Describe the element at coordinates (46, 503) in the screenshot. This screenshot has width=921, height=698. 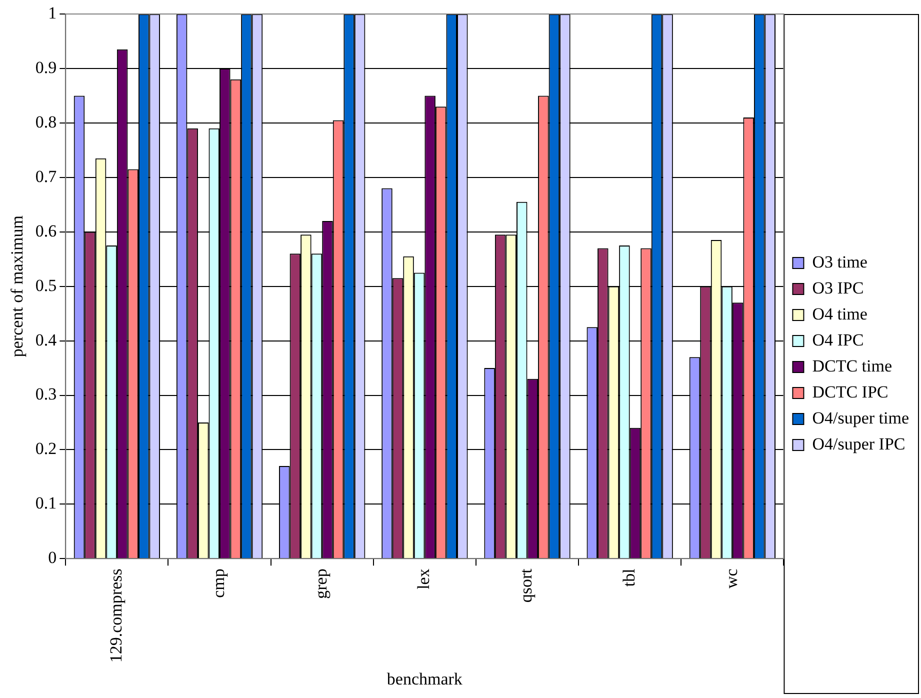
I see `y-tick-label: 0.1` at that location.